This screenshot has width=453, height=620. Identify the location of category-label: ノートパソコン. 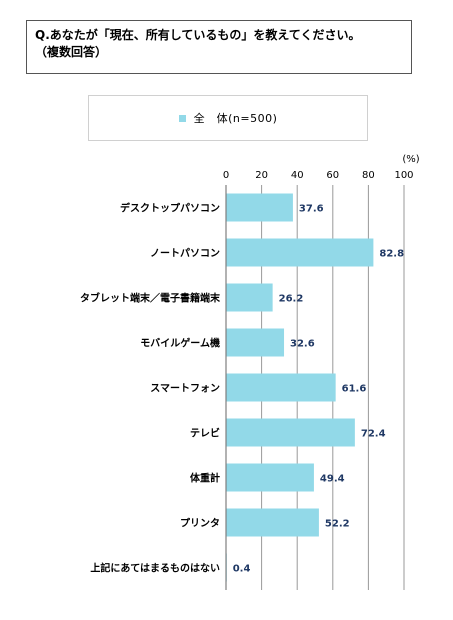
(185, 254).